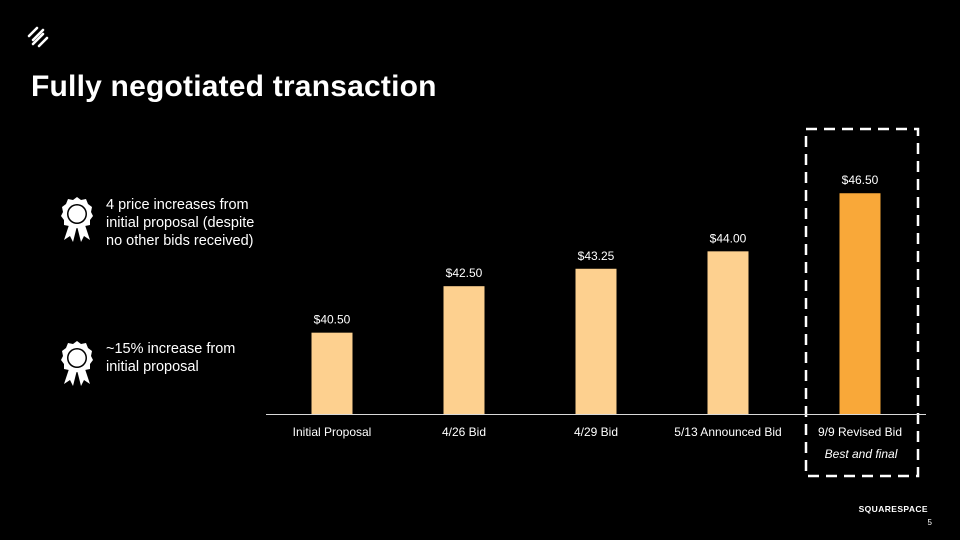 Image resolution: width=960 pixels, height=540 pixels. Describe the element at coordinates (893, 509) in the screenshot. I see `brand-wordmark: SQUARESPACE` at that location.